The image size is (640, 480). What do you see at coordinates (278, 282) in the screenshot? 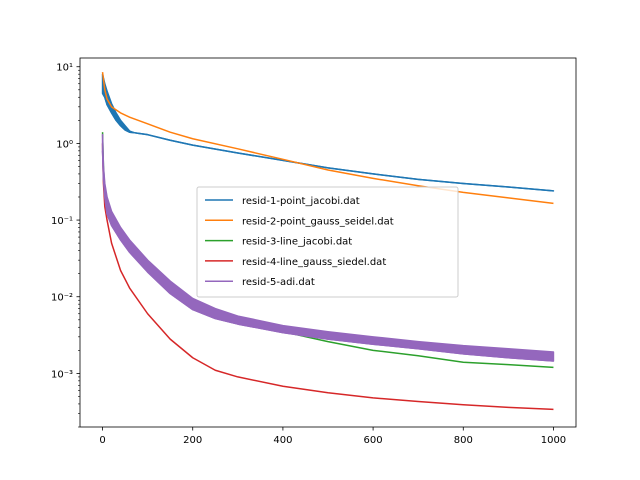
I see `legend-label: resid-5-adi.dat` at bounding box center [278, 282].